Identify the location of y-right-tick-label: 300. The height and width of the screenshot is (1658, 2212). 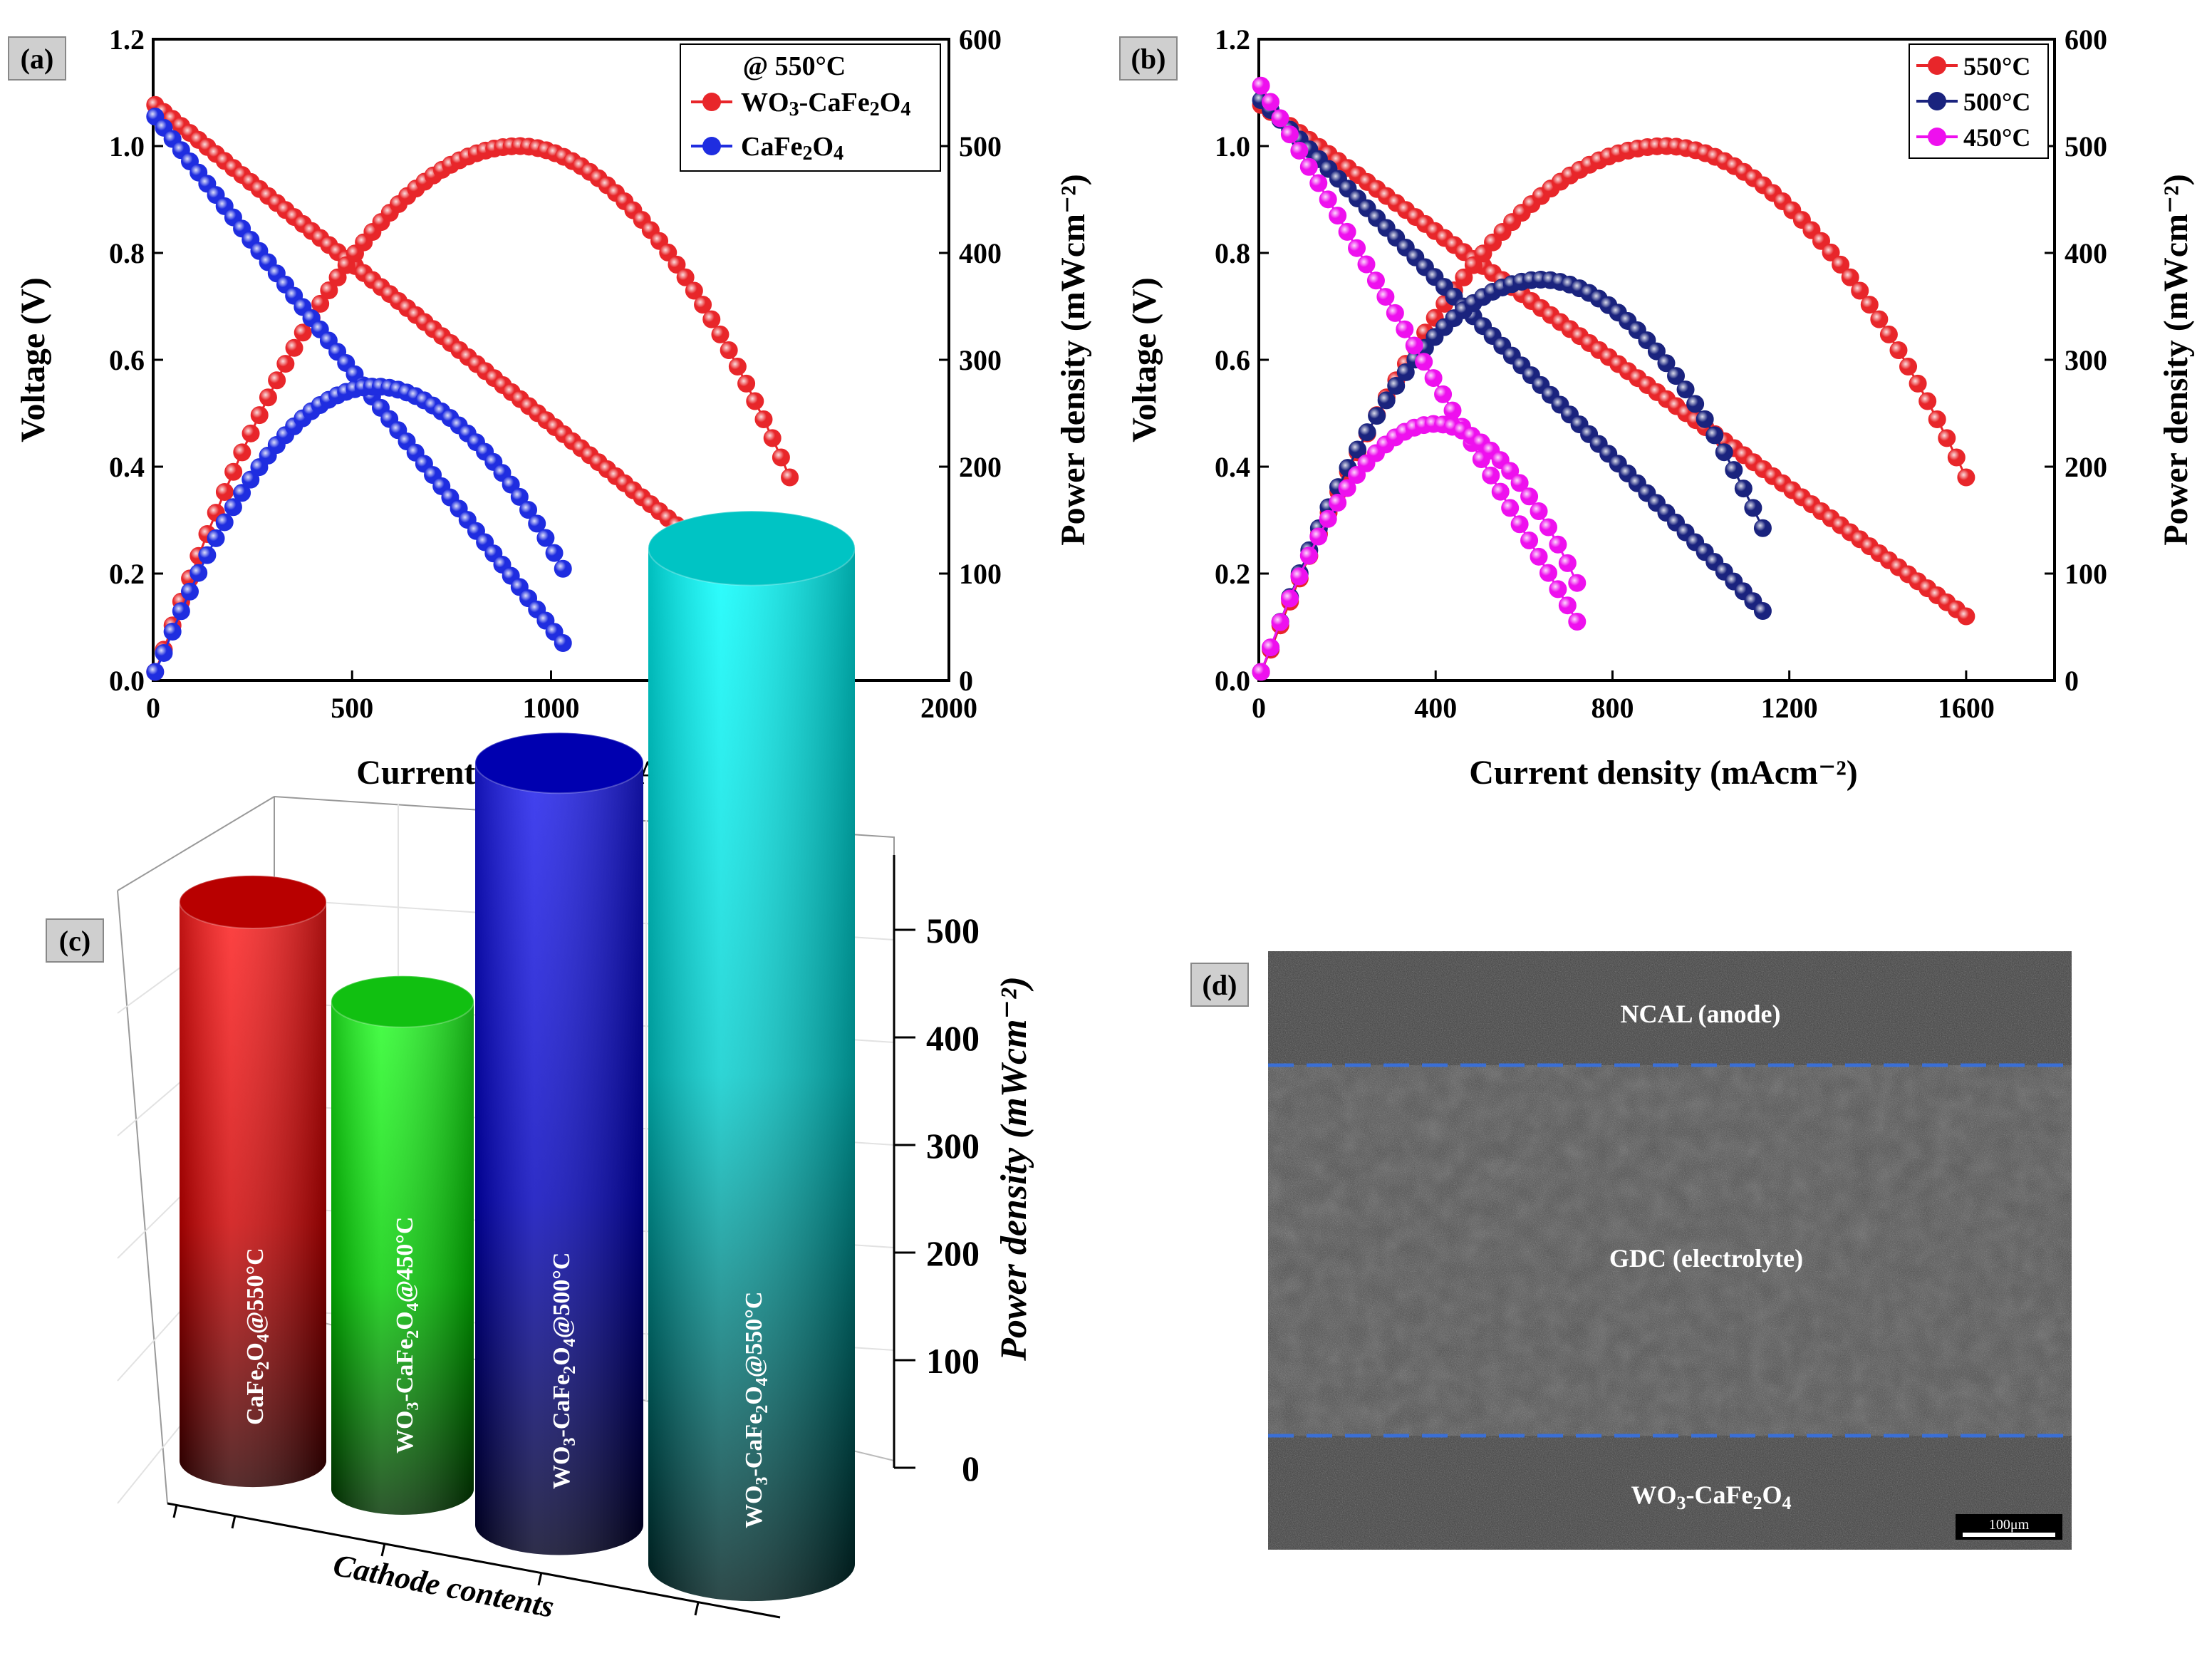
(980, 360).